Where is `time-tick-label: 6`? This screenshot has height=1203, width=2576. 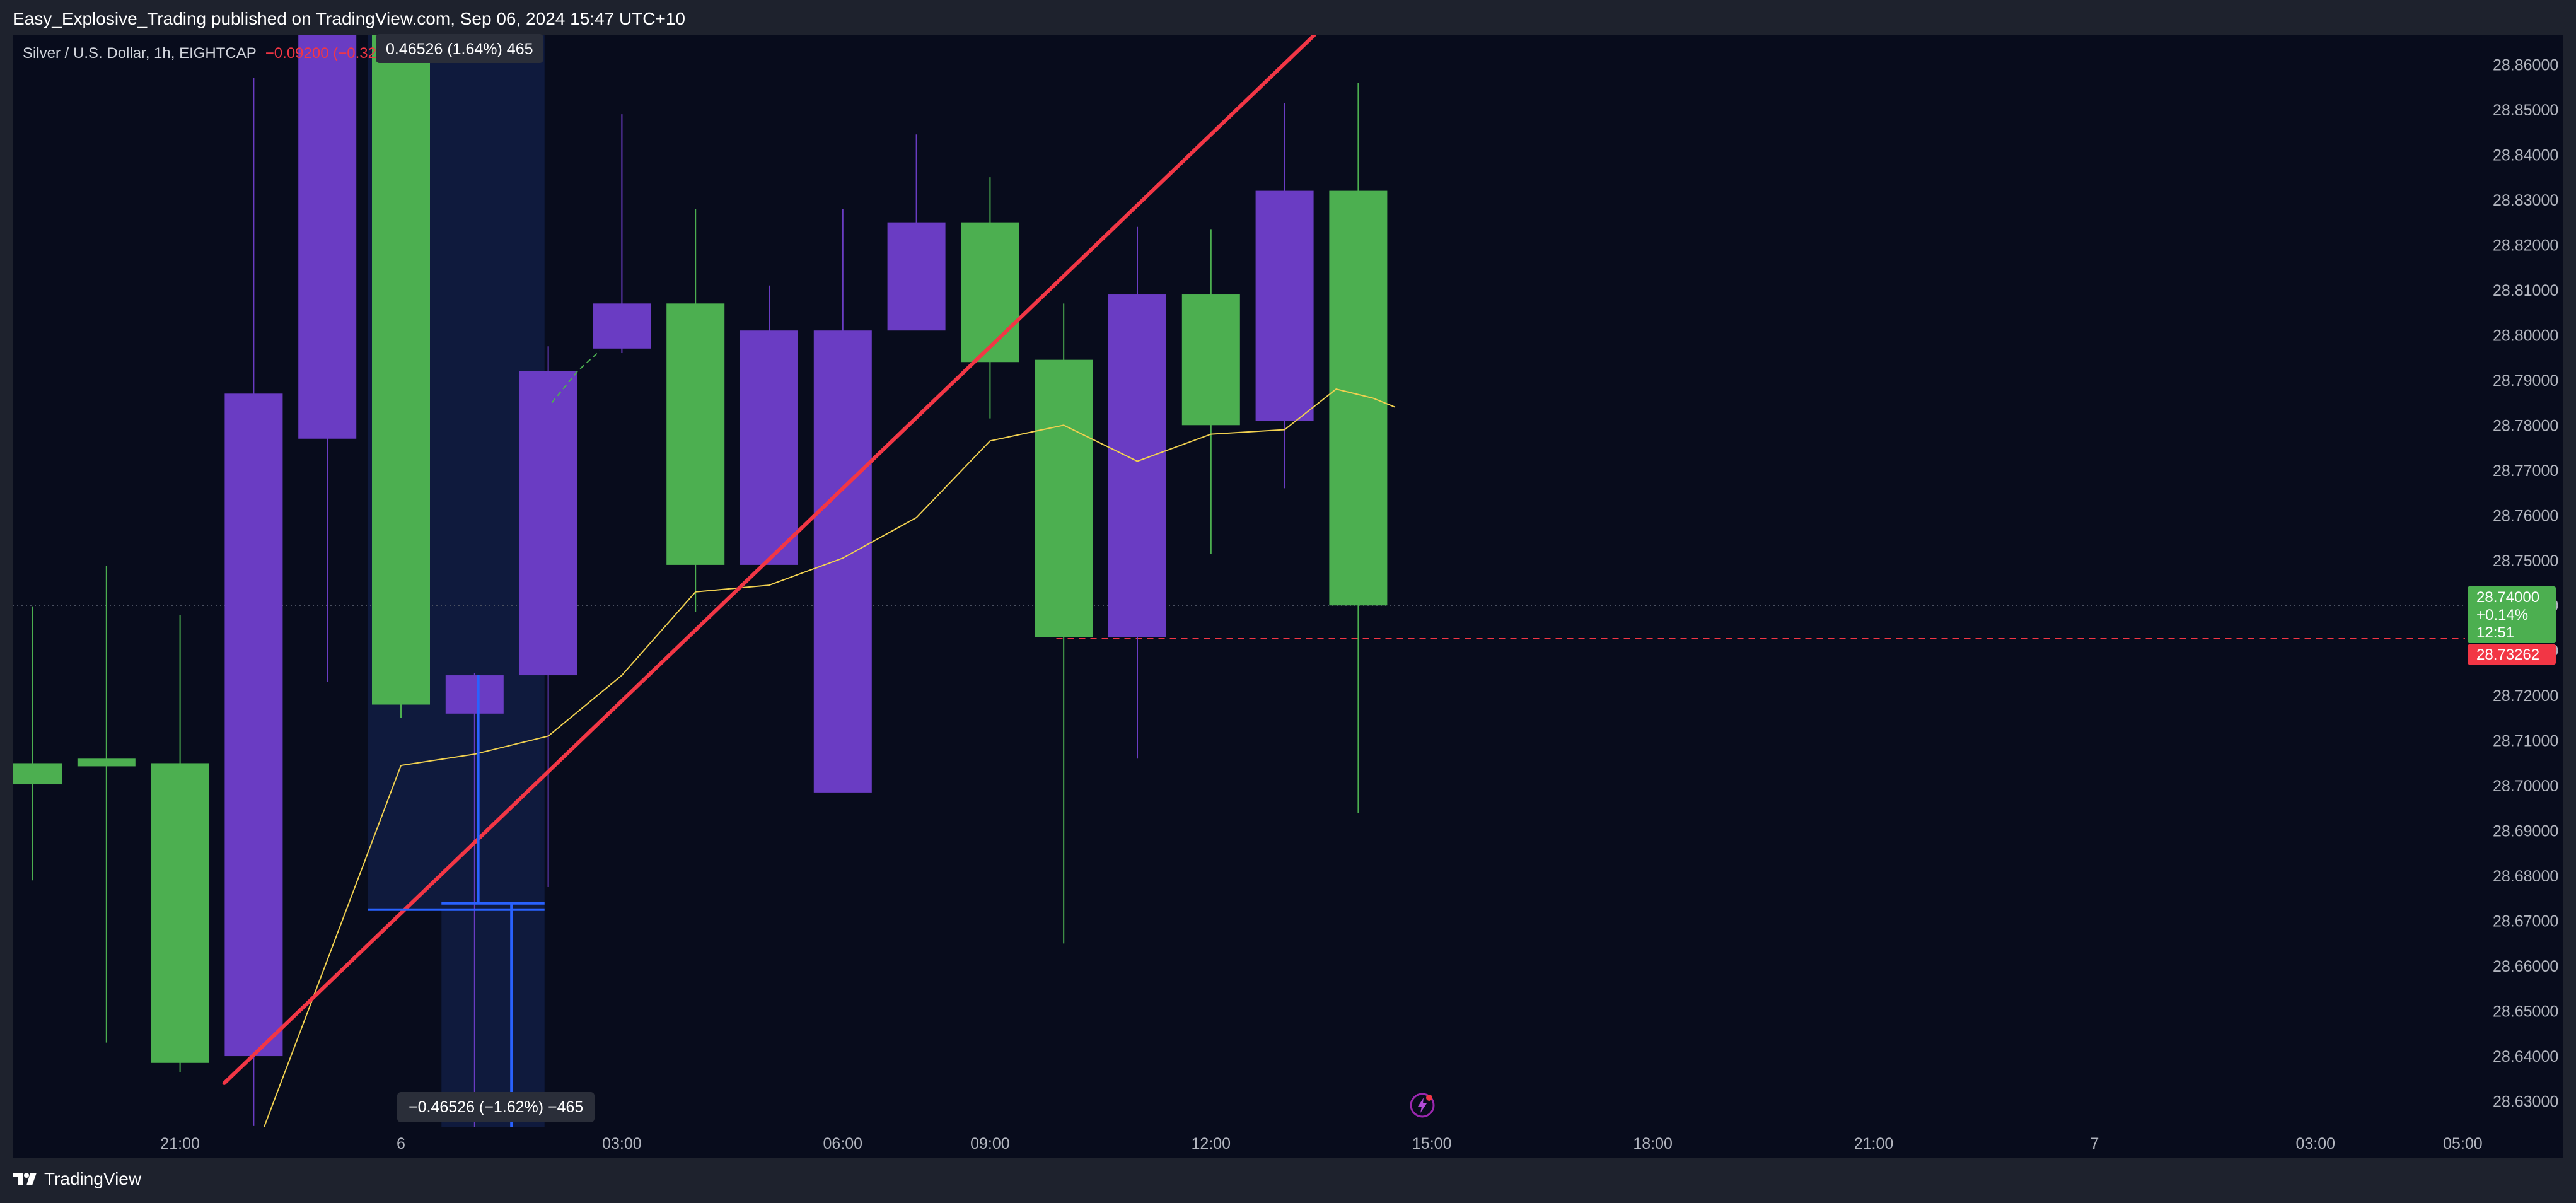 time-tick-label: 6 is located at coordinates (401, 1144).